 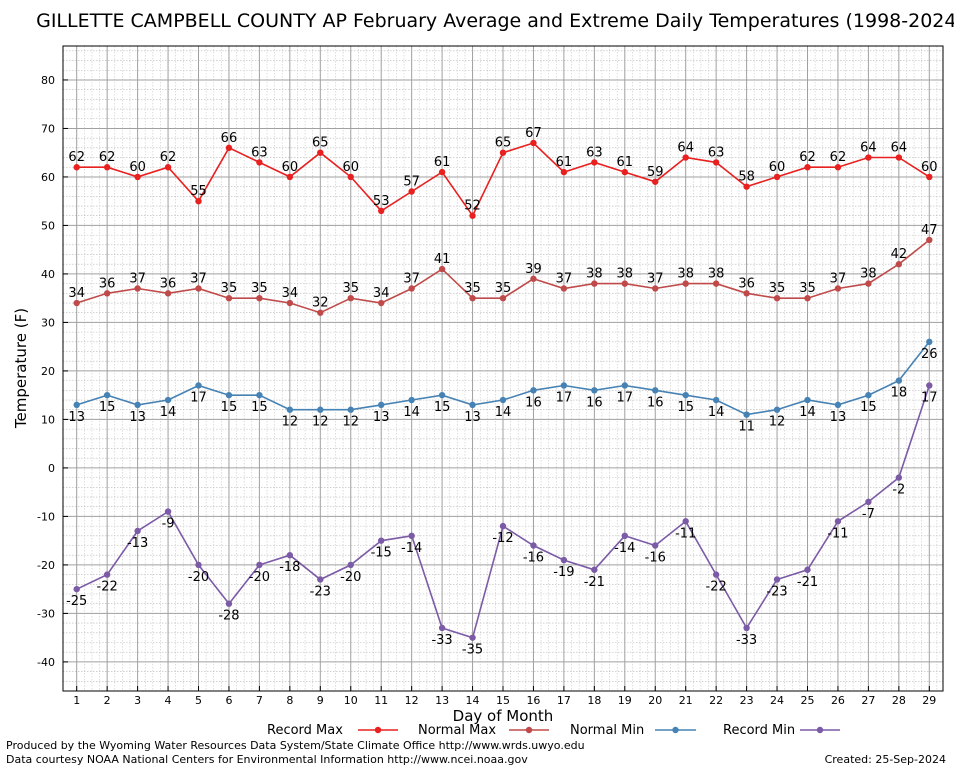 What do you see at coordinates (259, 700) in the screenshot?
I see `x-tick-label: 7` at bounding box center [259, 700].